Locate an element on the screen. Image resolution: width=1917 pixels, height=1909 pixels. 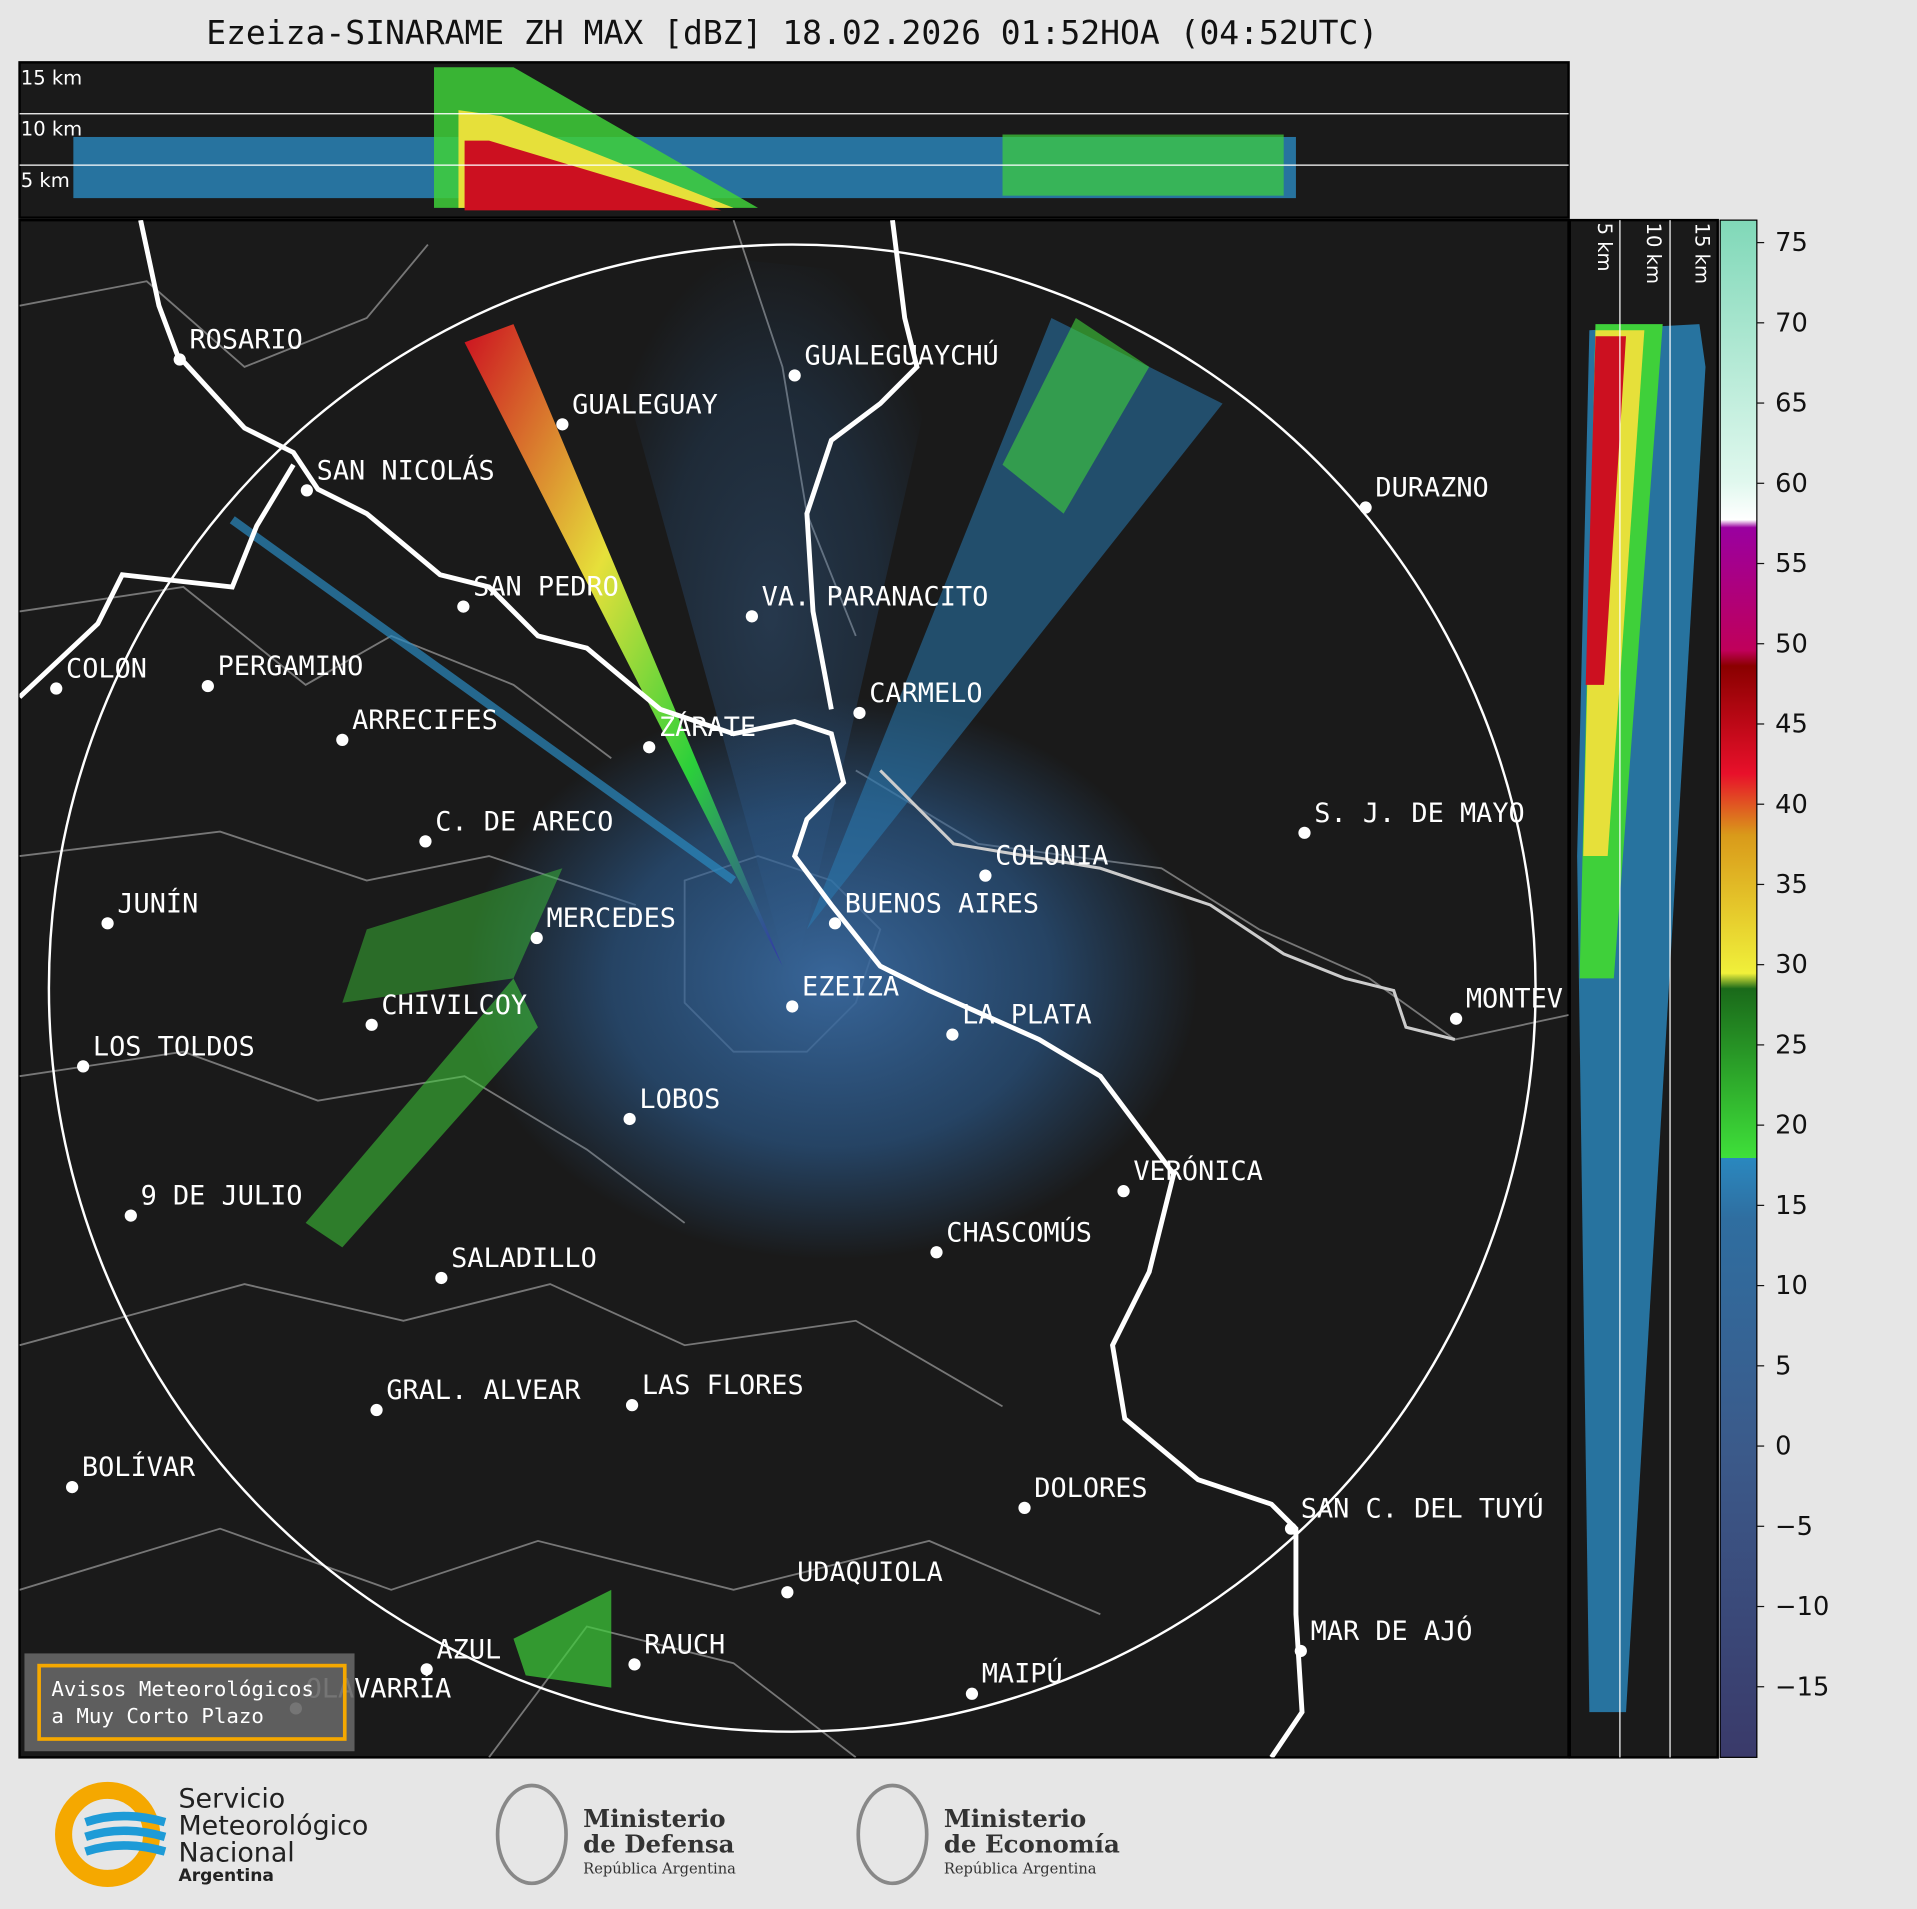
colorbar-tick-label: −5 is located at coordinates (1794, 1527).